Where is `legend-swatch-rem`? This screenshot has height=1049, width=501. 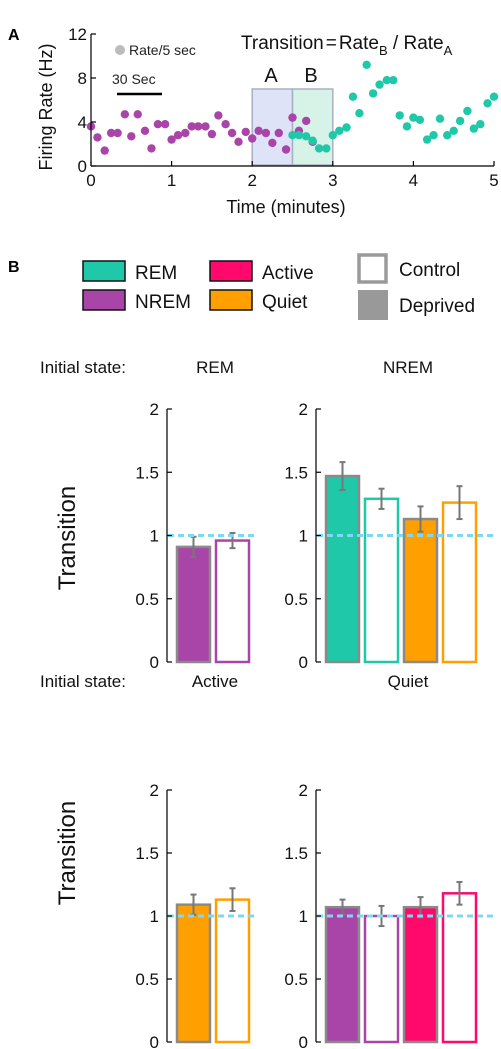
legend-swatch-rem is located at coordinates (104, 271).